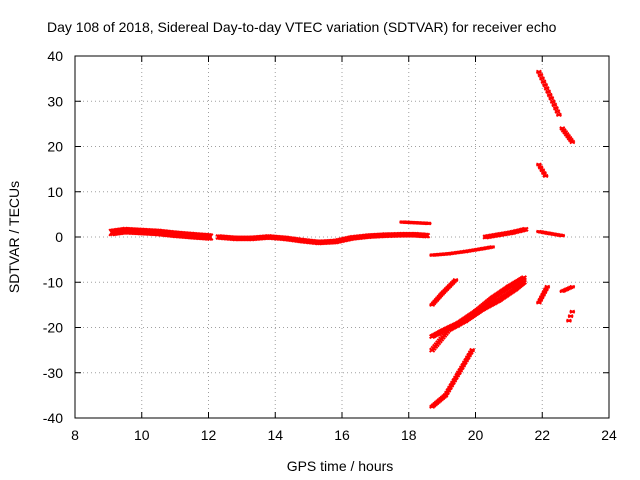 This screenshot has height=480, width=640. What do you see at coordinates (14, 237) in the screenshot?
I see `y-axis-label: SDTVAR / TECUs` at bounding box center [14, 237].